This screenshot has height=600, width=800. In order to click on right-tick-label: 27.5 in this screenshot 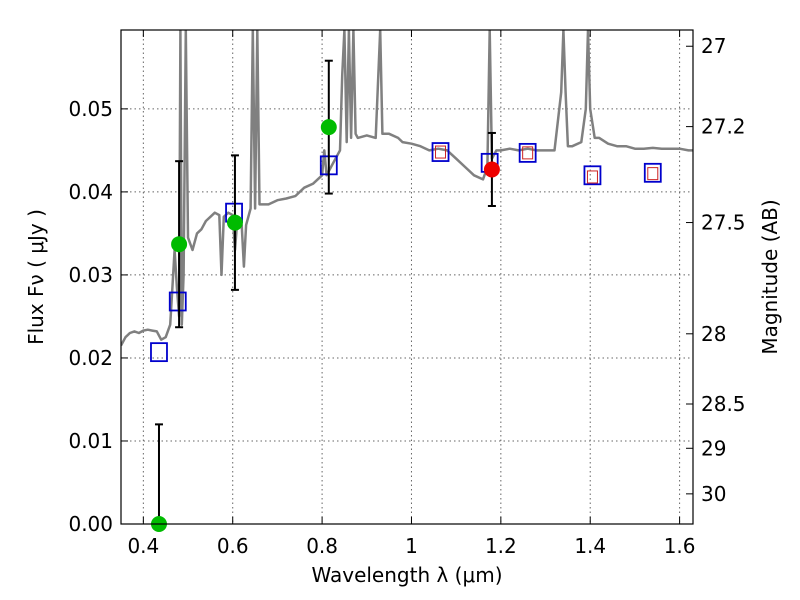, I will do `click(723, 223)`.